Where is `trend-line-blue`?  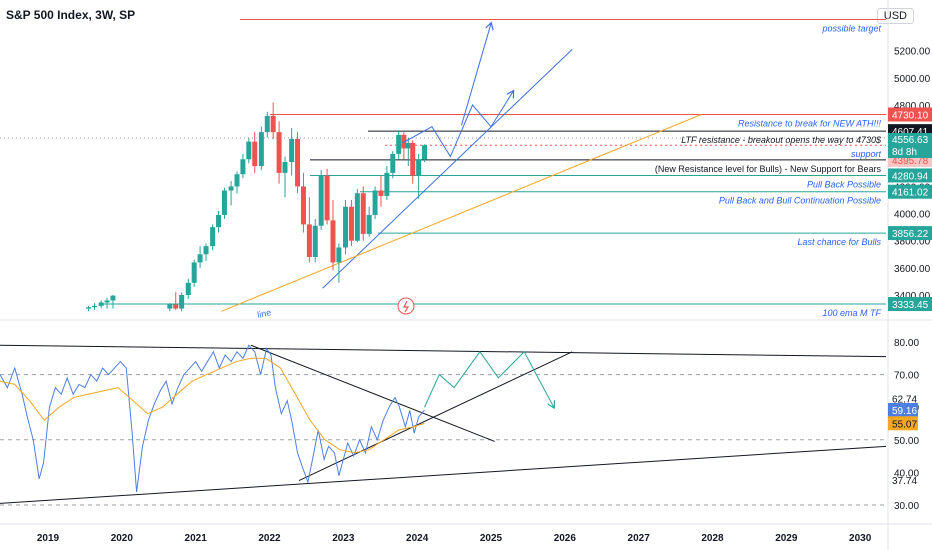
trend-line-blue is located at coordinates (447, 168).